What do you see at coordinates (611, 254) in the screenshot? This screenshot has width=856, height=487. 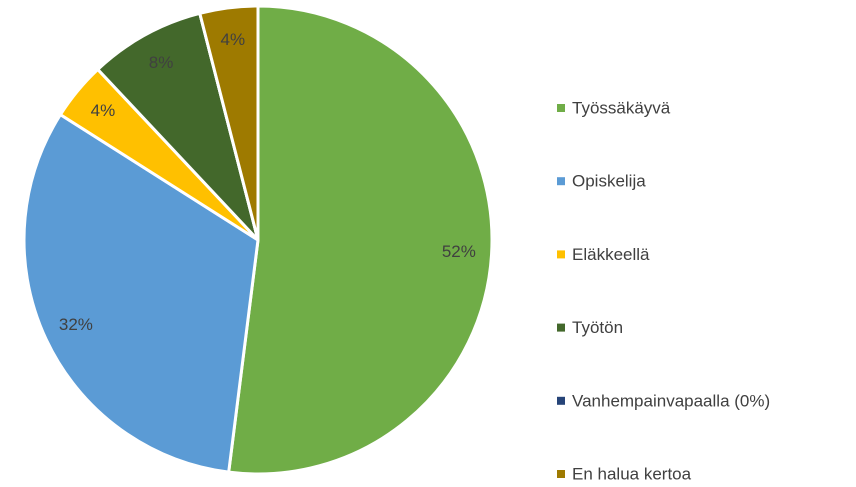 I see `legend-label: Eläkkeellä` at bounding box center [611, 254].